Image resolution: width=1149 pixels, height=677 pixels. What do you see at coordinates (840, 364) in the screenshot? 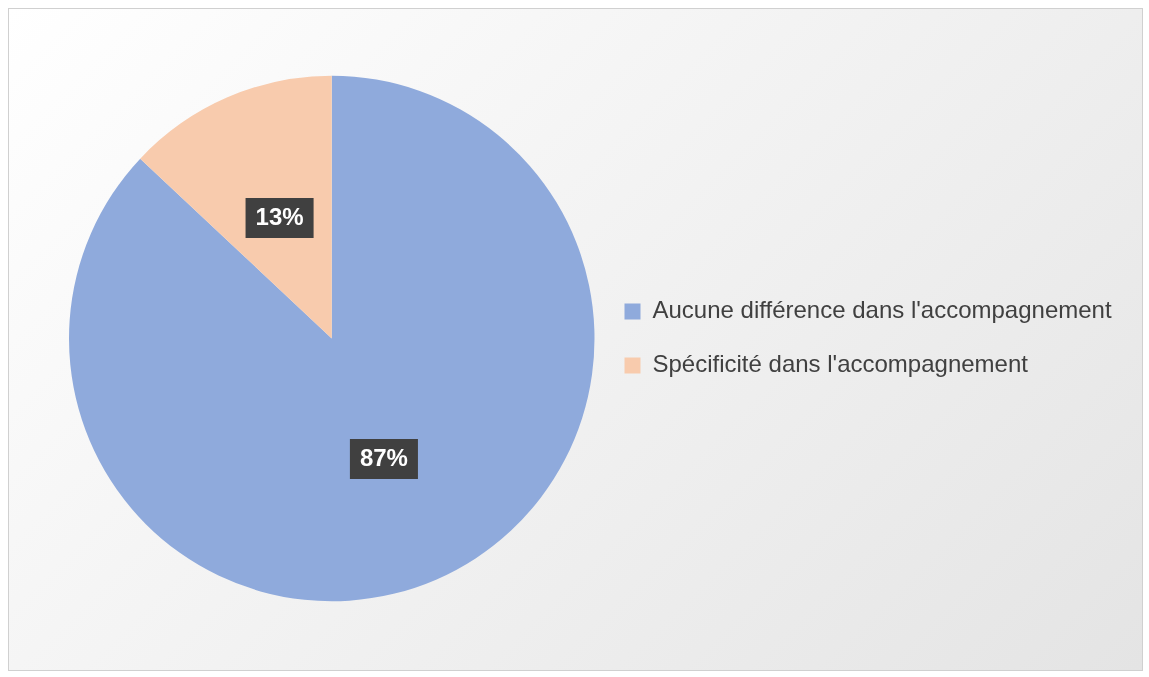
I see `legend-label: Spécificité dans l'accompagnement` at bounding box center [840, 364].